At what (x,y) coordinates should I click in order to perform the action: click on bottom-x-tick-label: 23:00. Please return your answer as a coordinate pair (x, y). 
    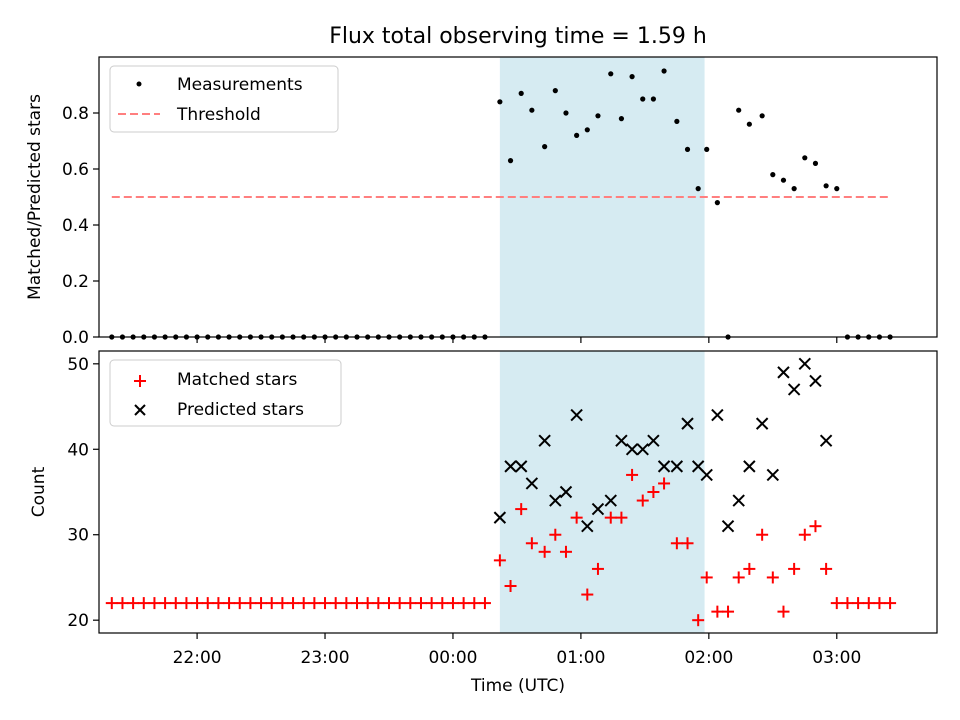
    Looking at the image, I should click on (325, 658).